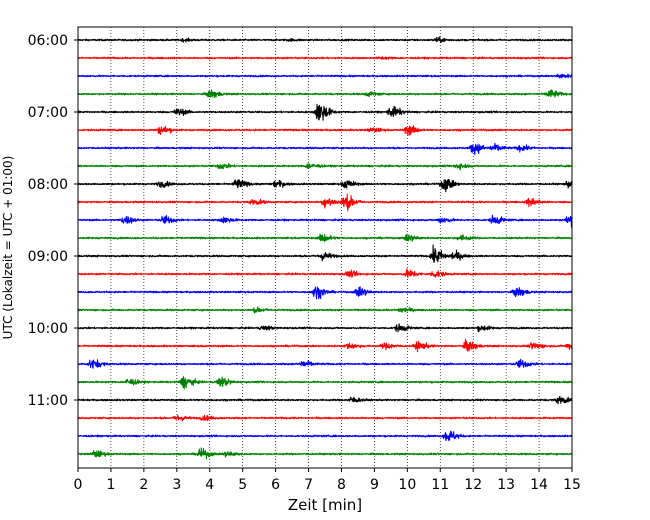 The image size is (650, 520). I want to click on x-tick-label: 2, so click(143, 485).